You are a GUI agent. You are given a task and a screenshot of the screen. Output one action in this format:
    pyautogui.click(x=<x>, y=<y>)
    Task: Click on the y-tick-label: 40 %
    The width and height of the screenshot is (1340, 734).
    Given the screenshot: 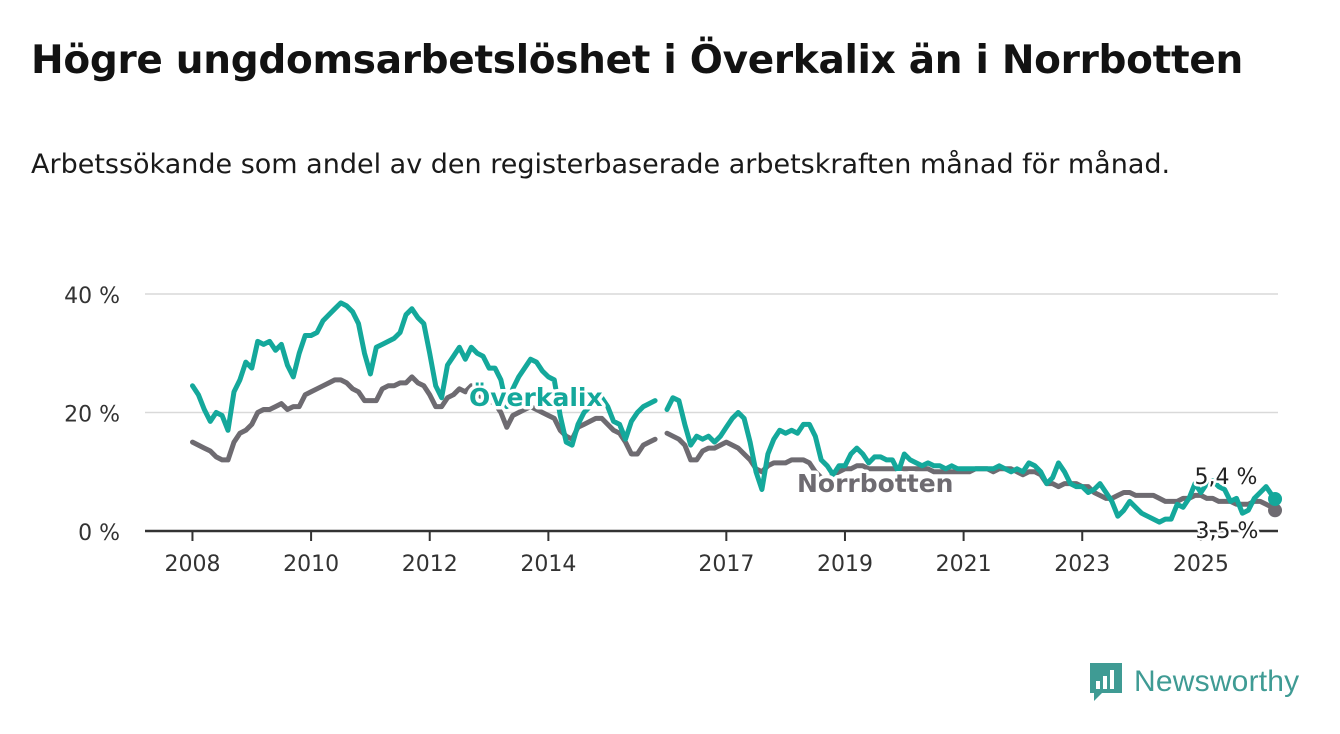 What is the action you would take?
    pyautogui.click(x=92, y=296)
    